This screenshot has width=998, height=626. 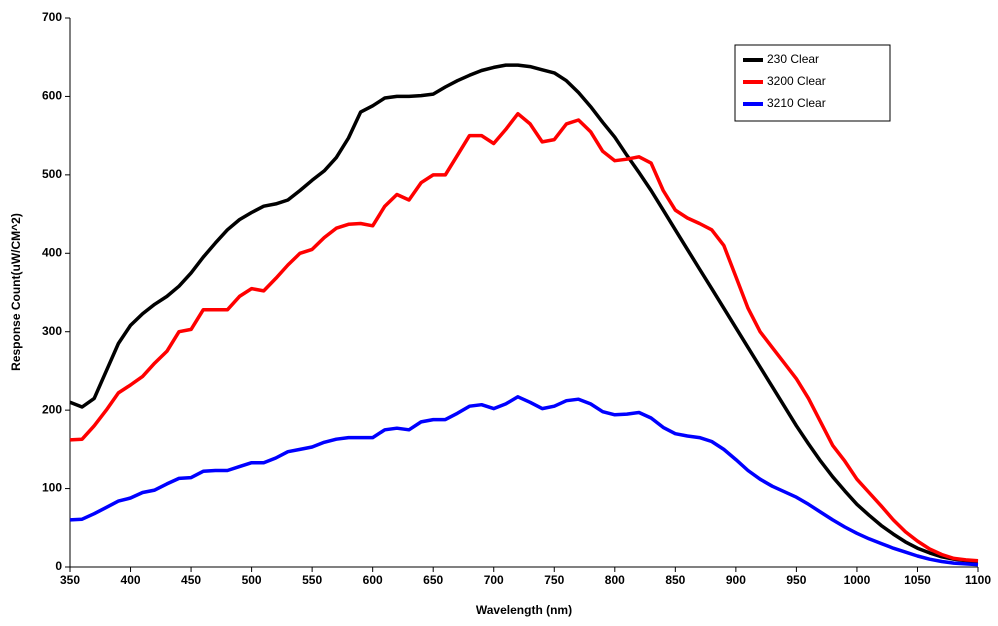 What do you see at coordinates (917, 580) in the screenshot?
I see `x-tick-label: 1050` at bounding box center [917, 580].